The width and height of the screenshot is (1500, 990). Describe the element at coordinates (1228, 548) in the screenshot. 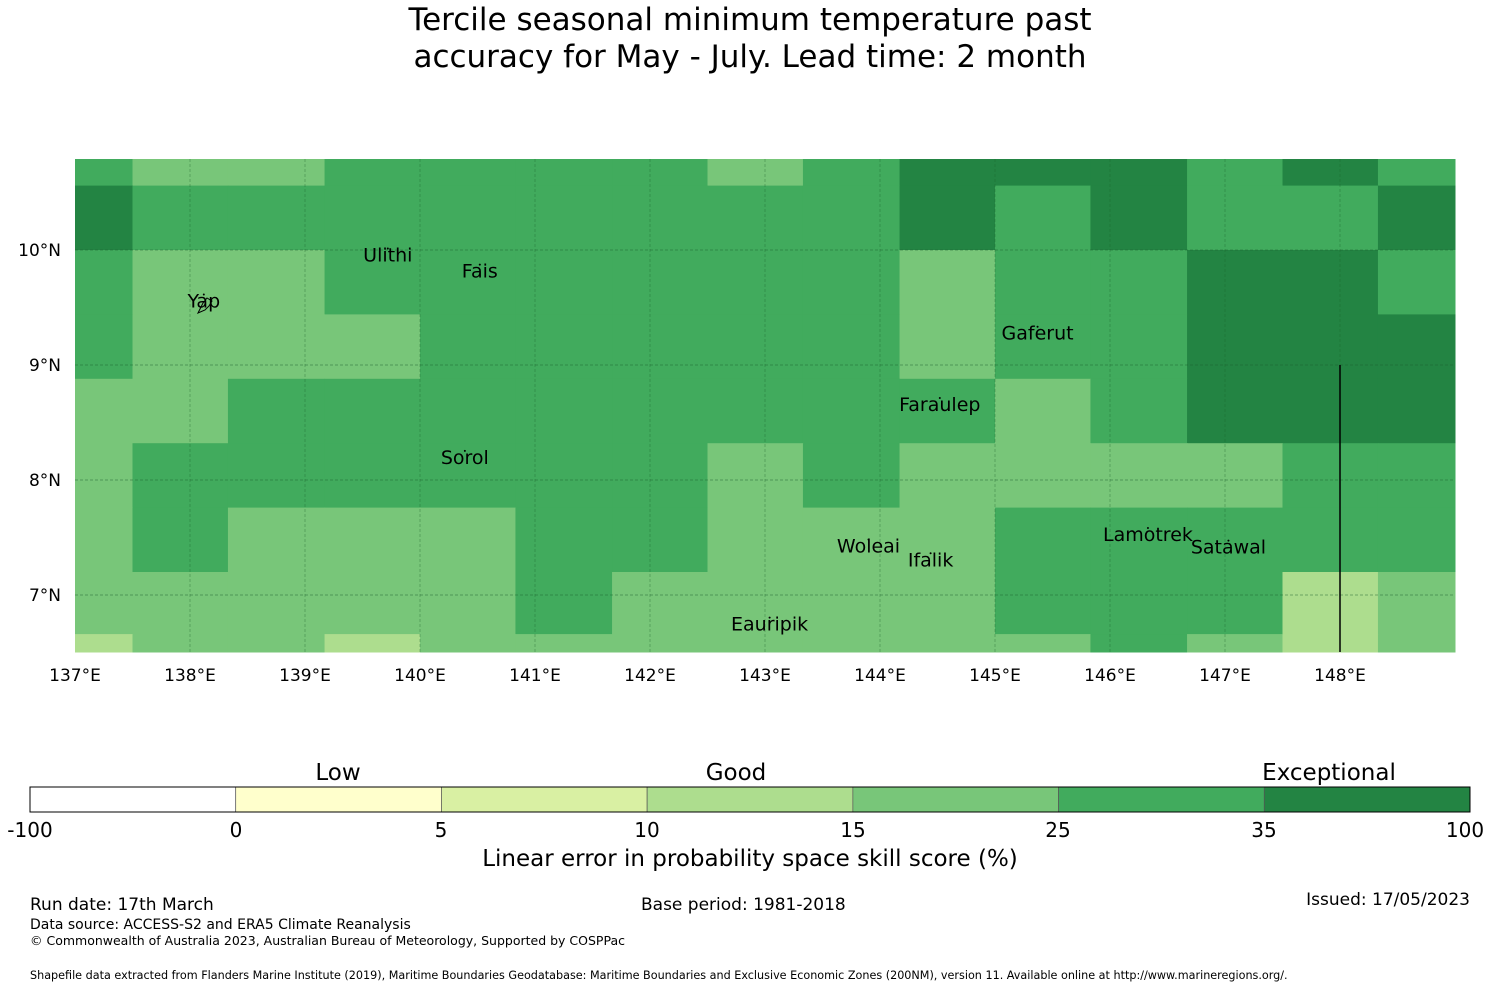

I see `island-label: Satawal` at that location.